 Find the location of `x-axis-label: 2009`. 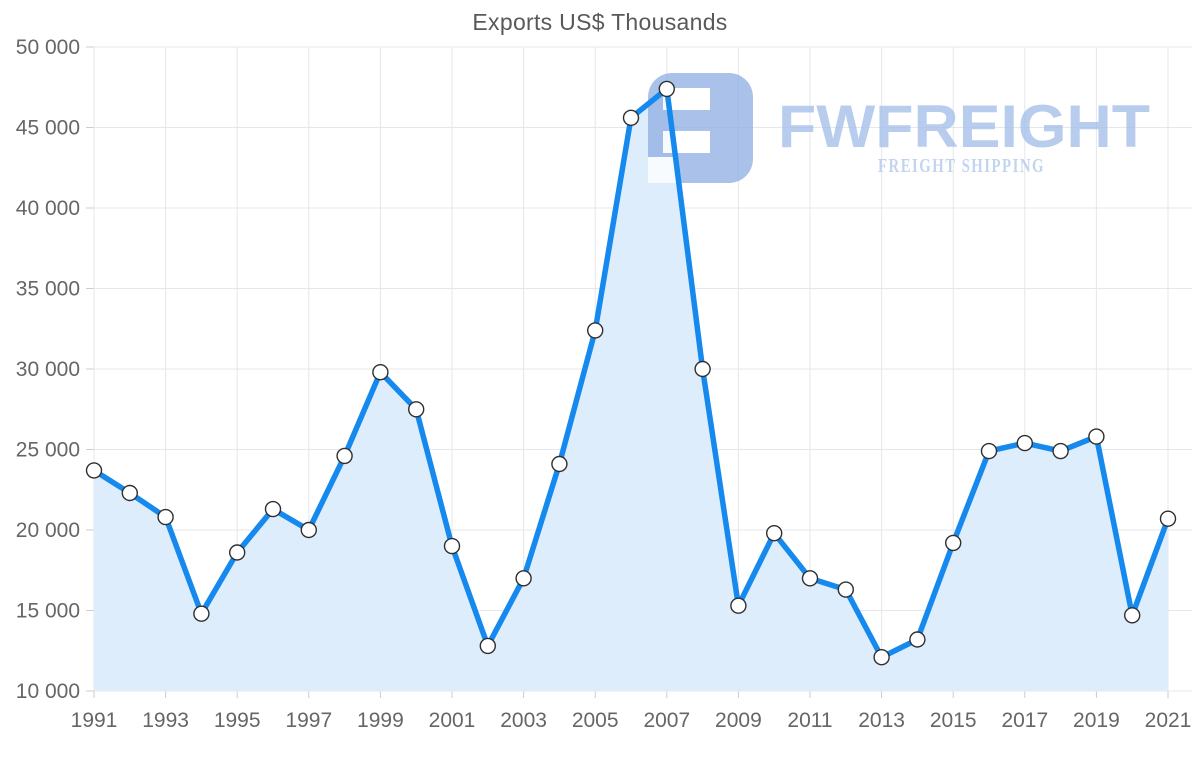

x-axis-label: 2009 is located at coordinates (738, 720).